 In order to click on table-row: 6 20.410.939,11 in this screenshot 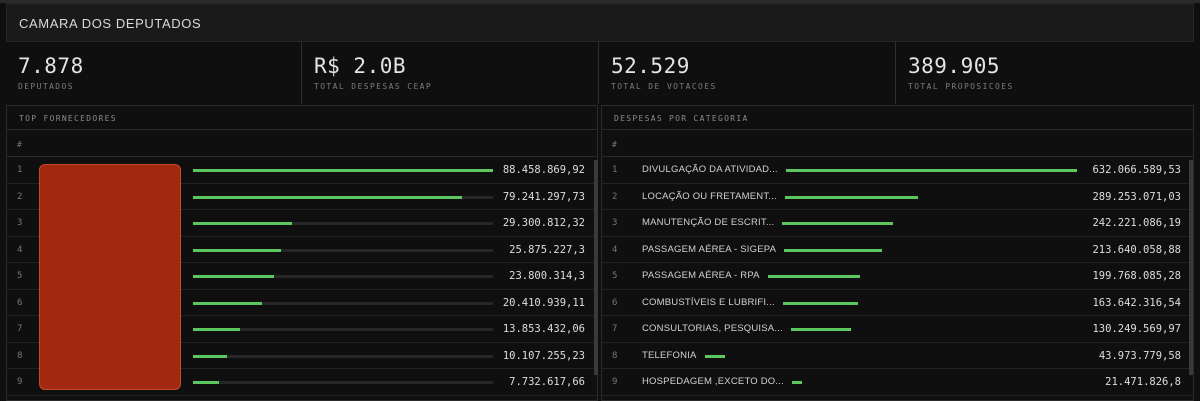, I will do `click(302, 303)`.